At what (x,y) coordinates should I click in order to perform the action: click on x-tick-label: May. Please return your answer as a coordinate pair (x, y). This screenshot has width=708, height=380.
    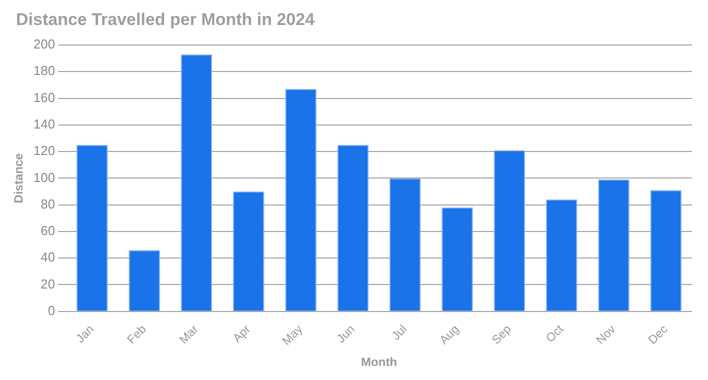
    Looking at the image, I should click on (292, 335).